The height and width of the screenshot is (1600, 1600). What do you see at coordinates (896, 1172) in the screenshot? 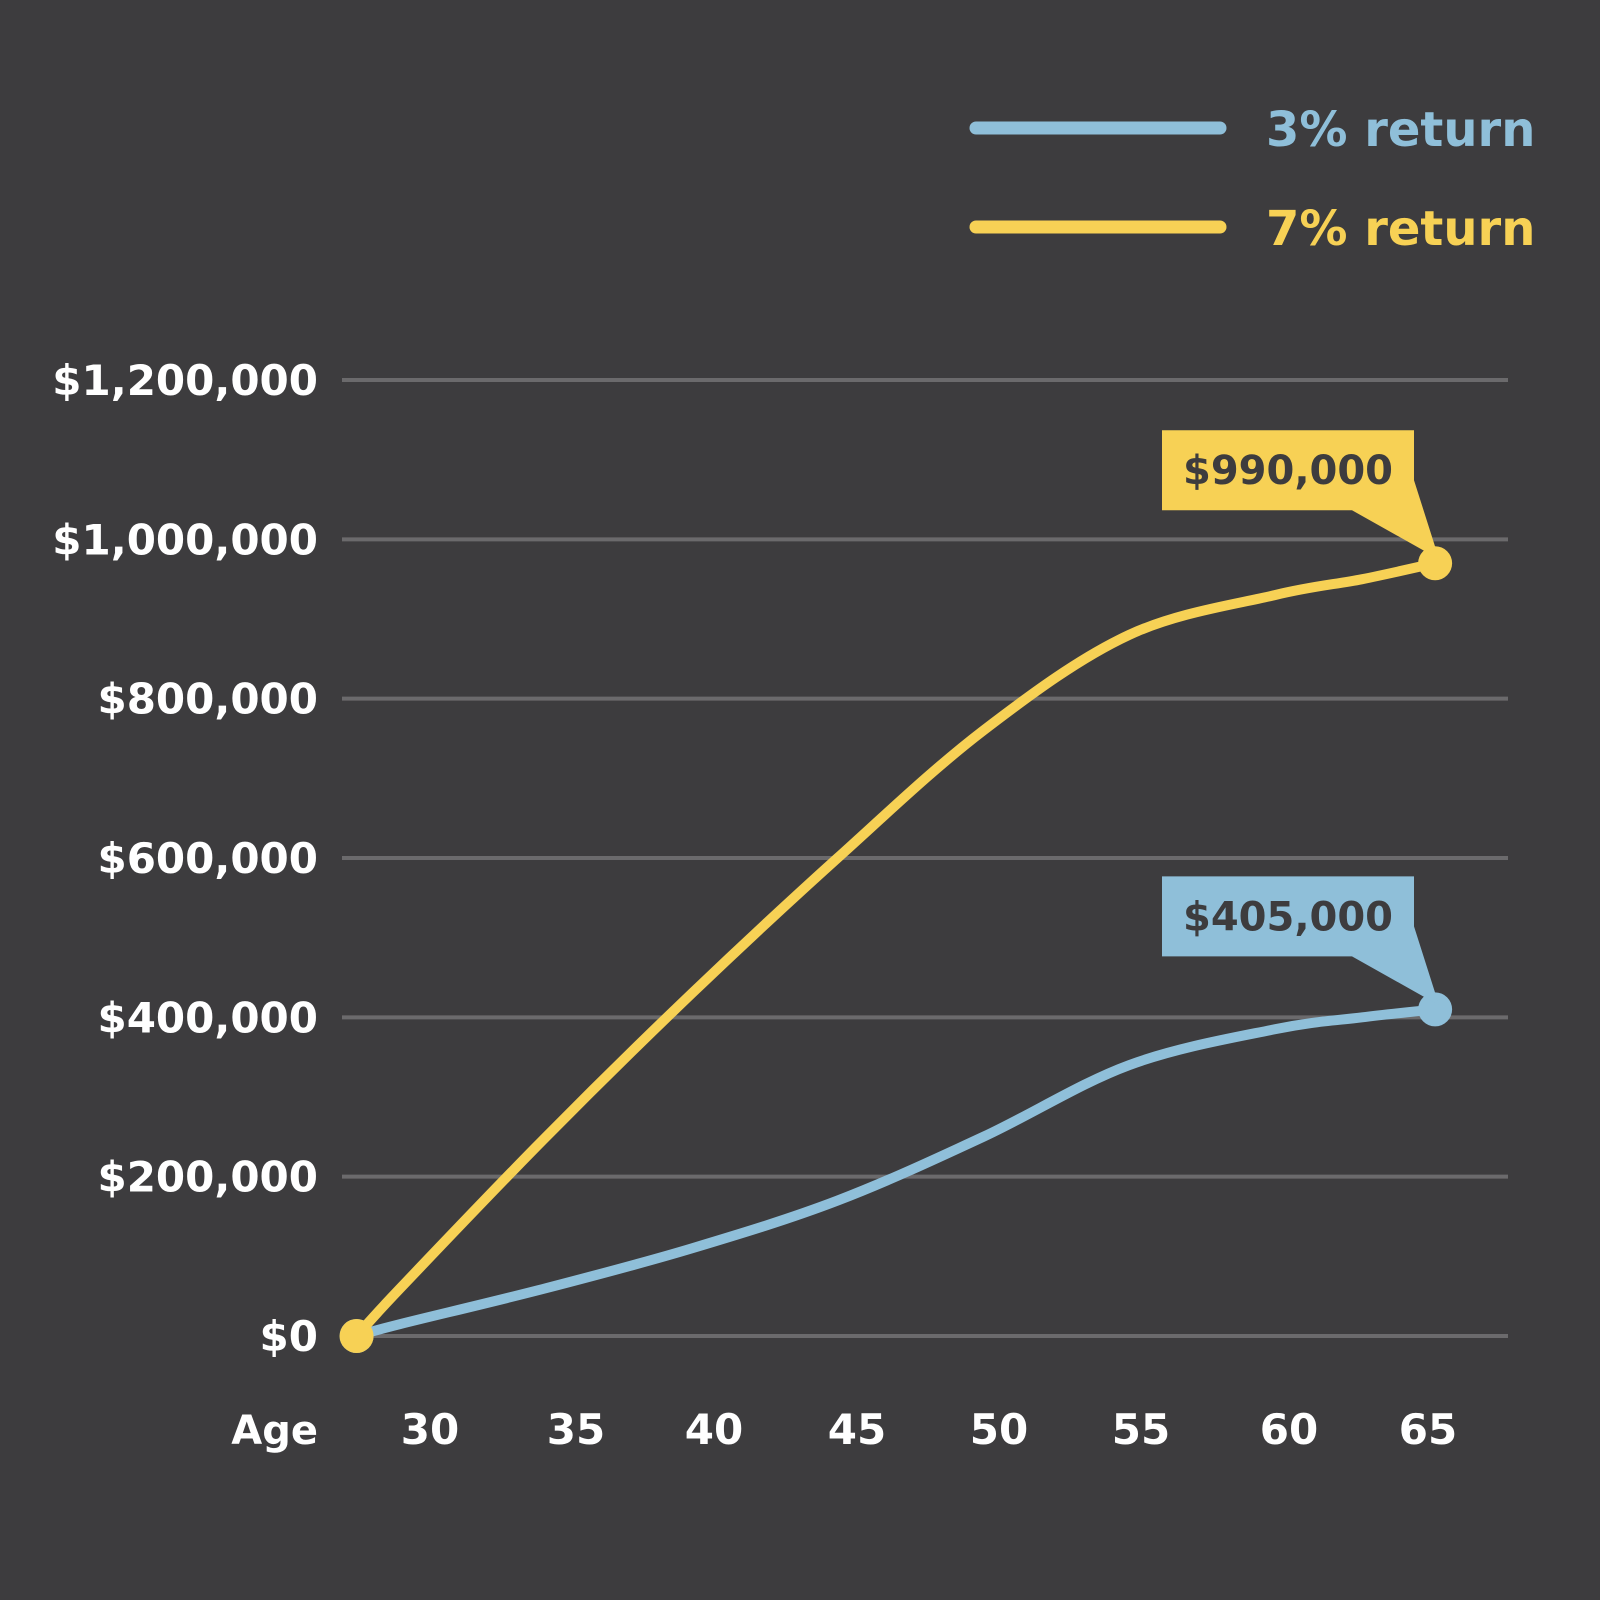
I see `series-line` at bounding box center [896, 1172].